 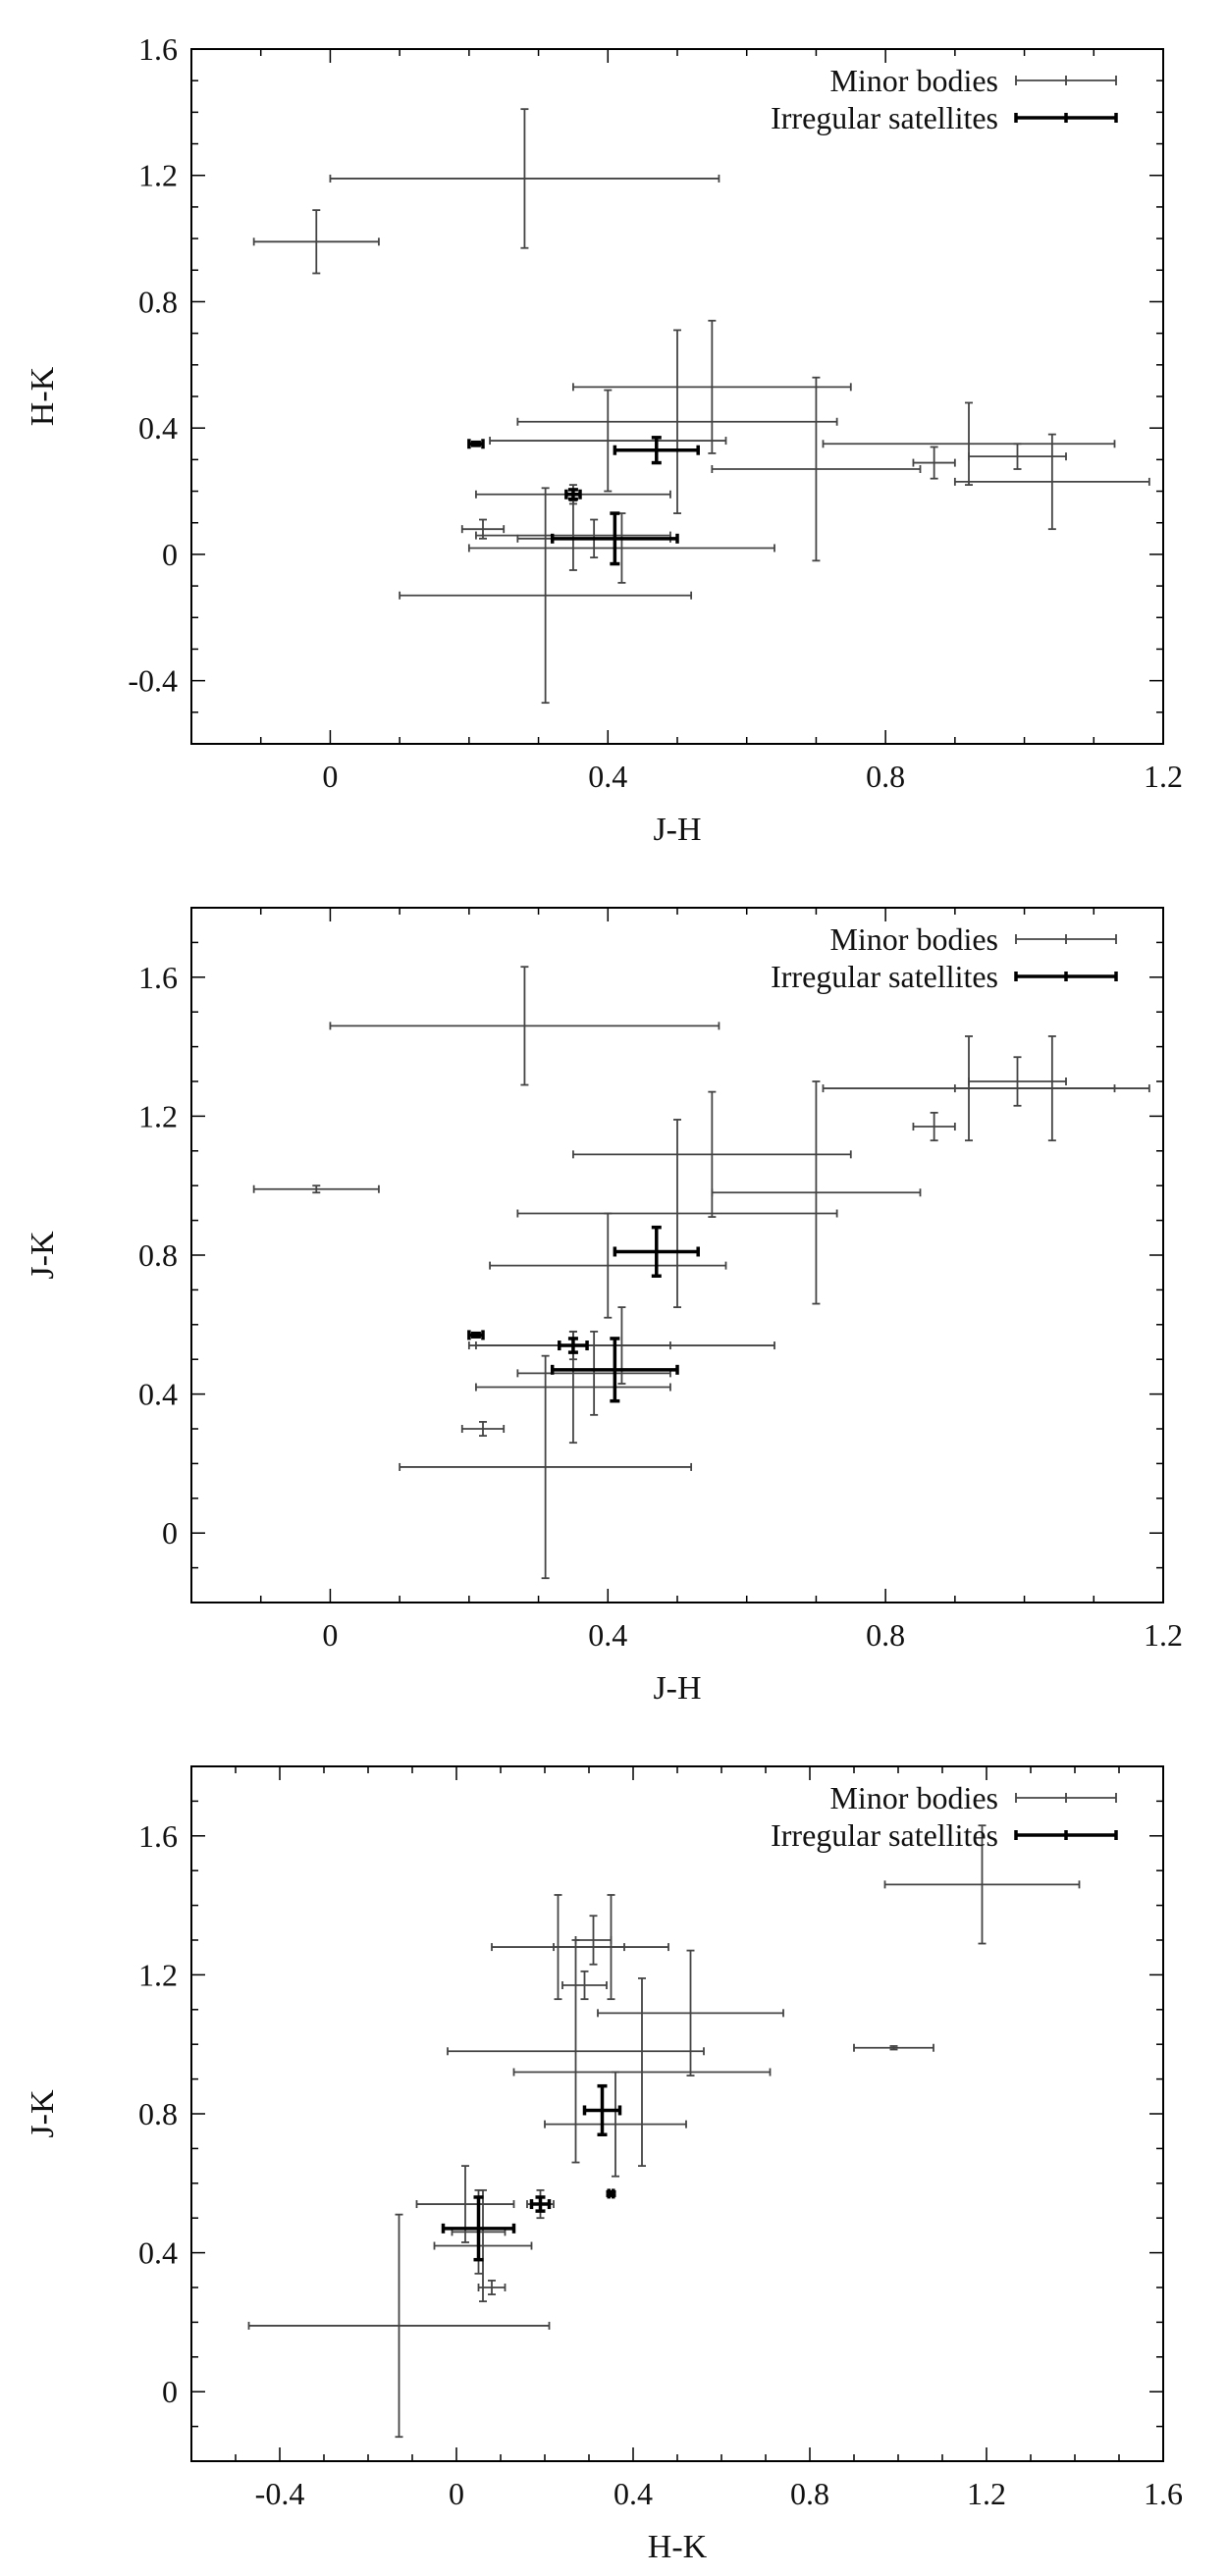 I want to click on y-tick-label: -0.4, so click(x=153, y=681).